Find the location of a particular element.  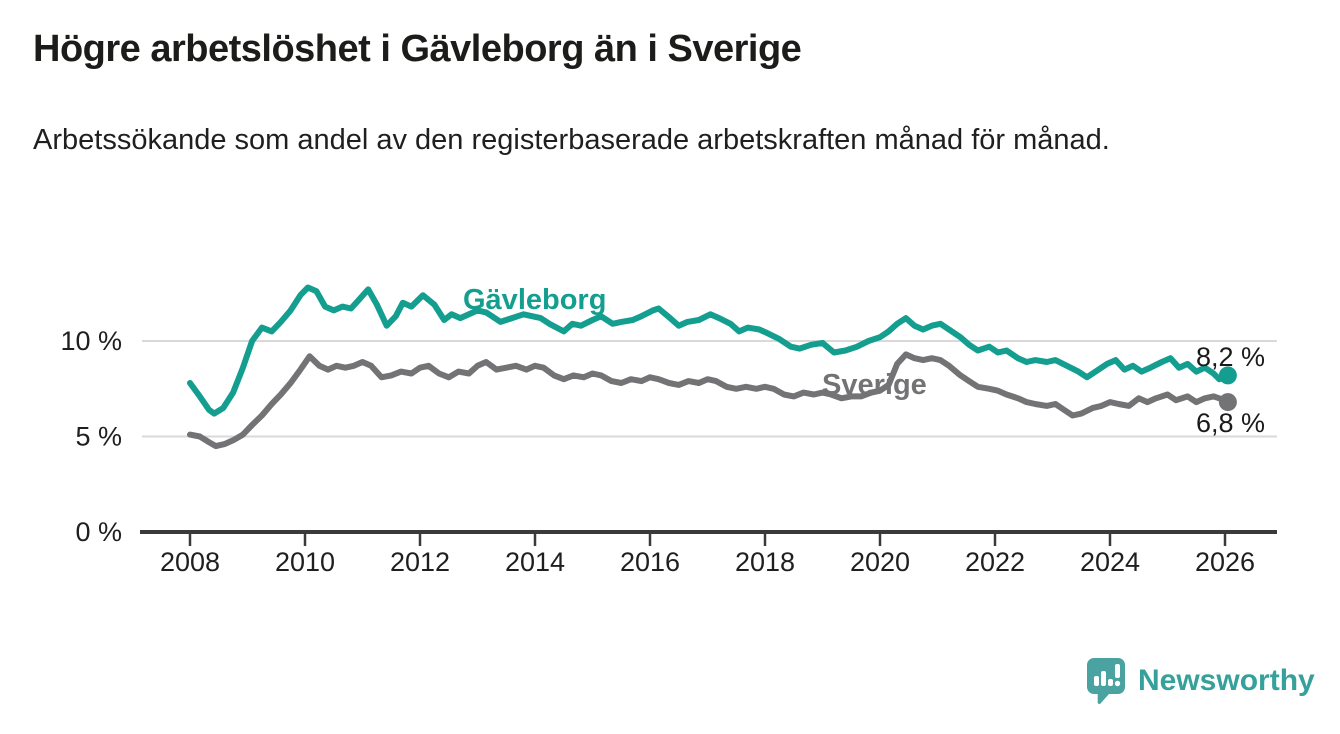

x-tick-label: 2016 is located at coordinates (650, 562).